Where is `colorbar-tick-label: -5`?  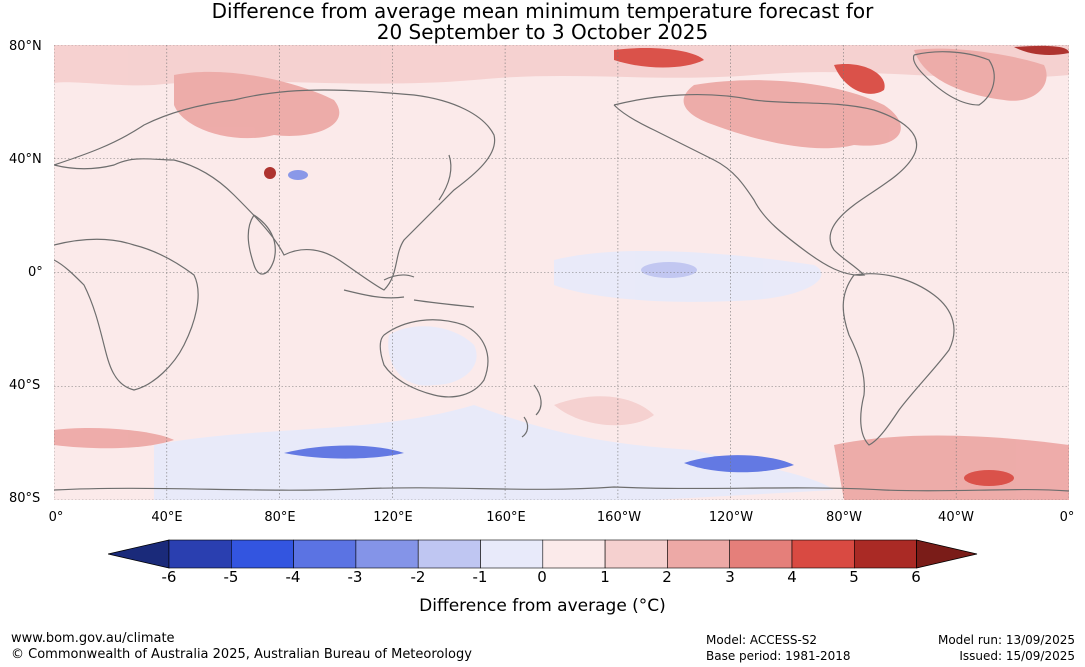
colorbar-tick-label: -5 is located at coordinates (231, 577).